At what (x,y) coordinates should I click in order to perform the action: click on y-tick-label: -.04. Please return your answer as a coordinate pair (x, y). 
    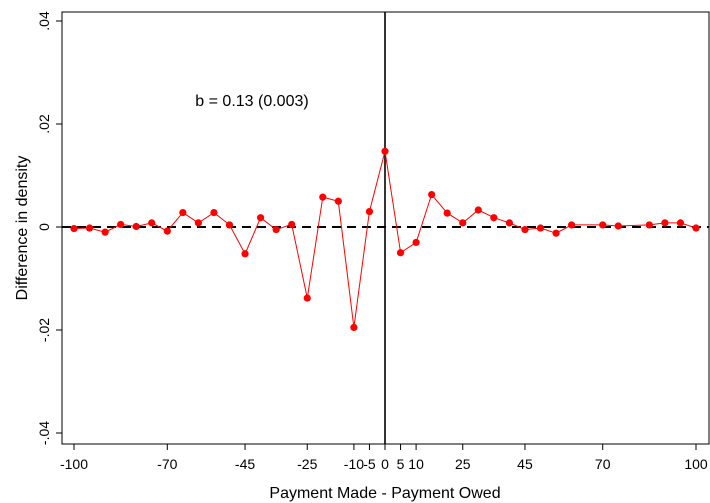
    Looking at the image, I should click on (44, 433).